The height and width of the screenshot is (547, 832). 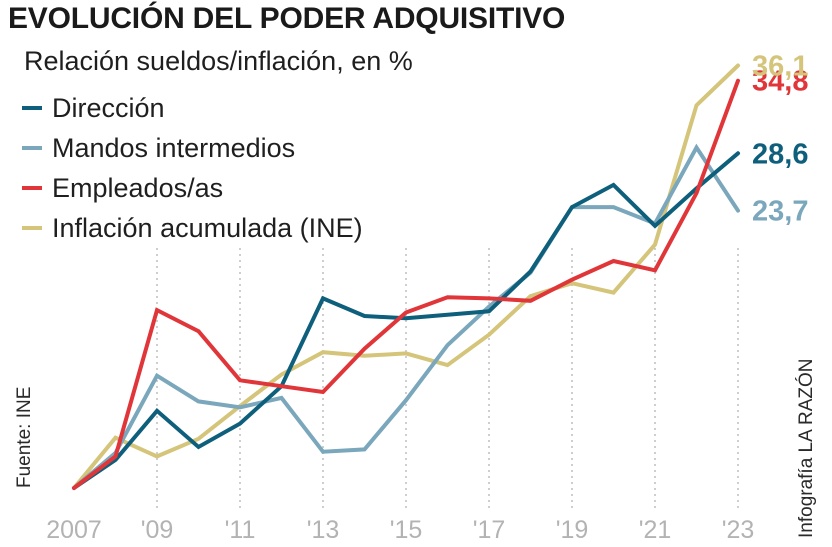 I want to click on legend-label-mandos: Mandos intermedios, so click(x=174, y=147).